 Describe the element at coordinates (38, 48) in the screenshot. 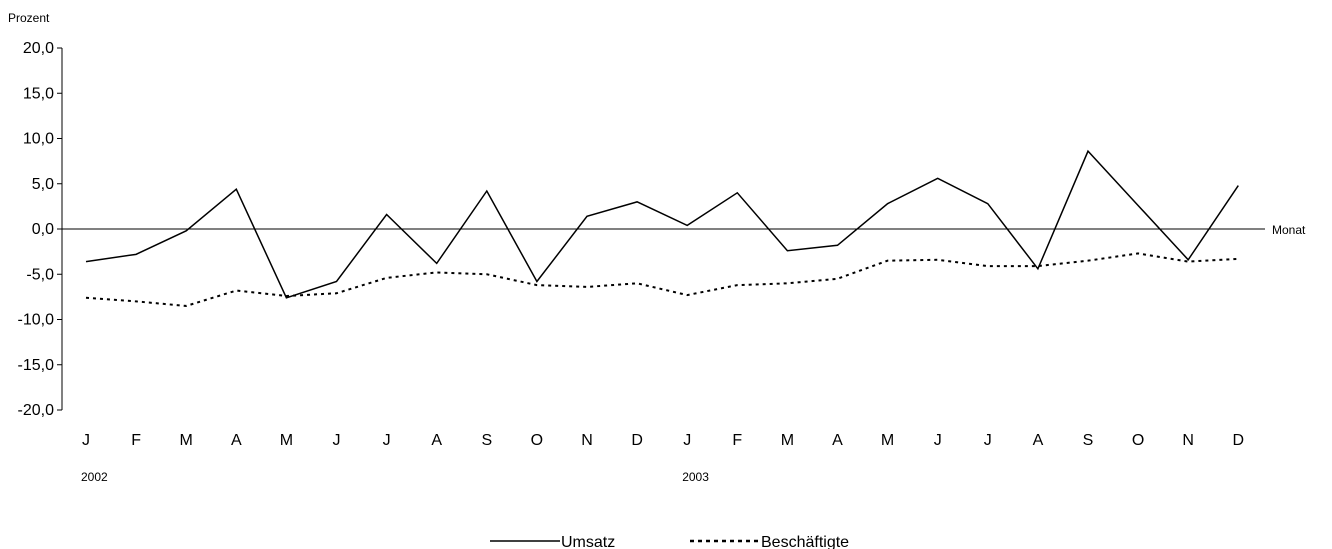

I see `y-tick-label: 20,0` at that location.